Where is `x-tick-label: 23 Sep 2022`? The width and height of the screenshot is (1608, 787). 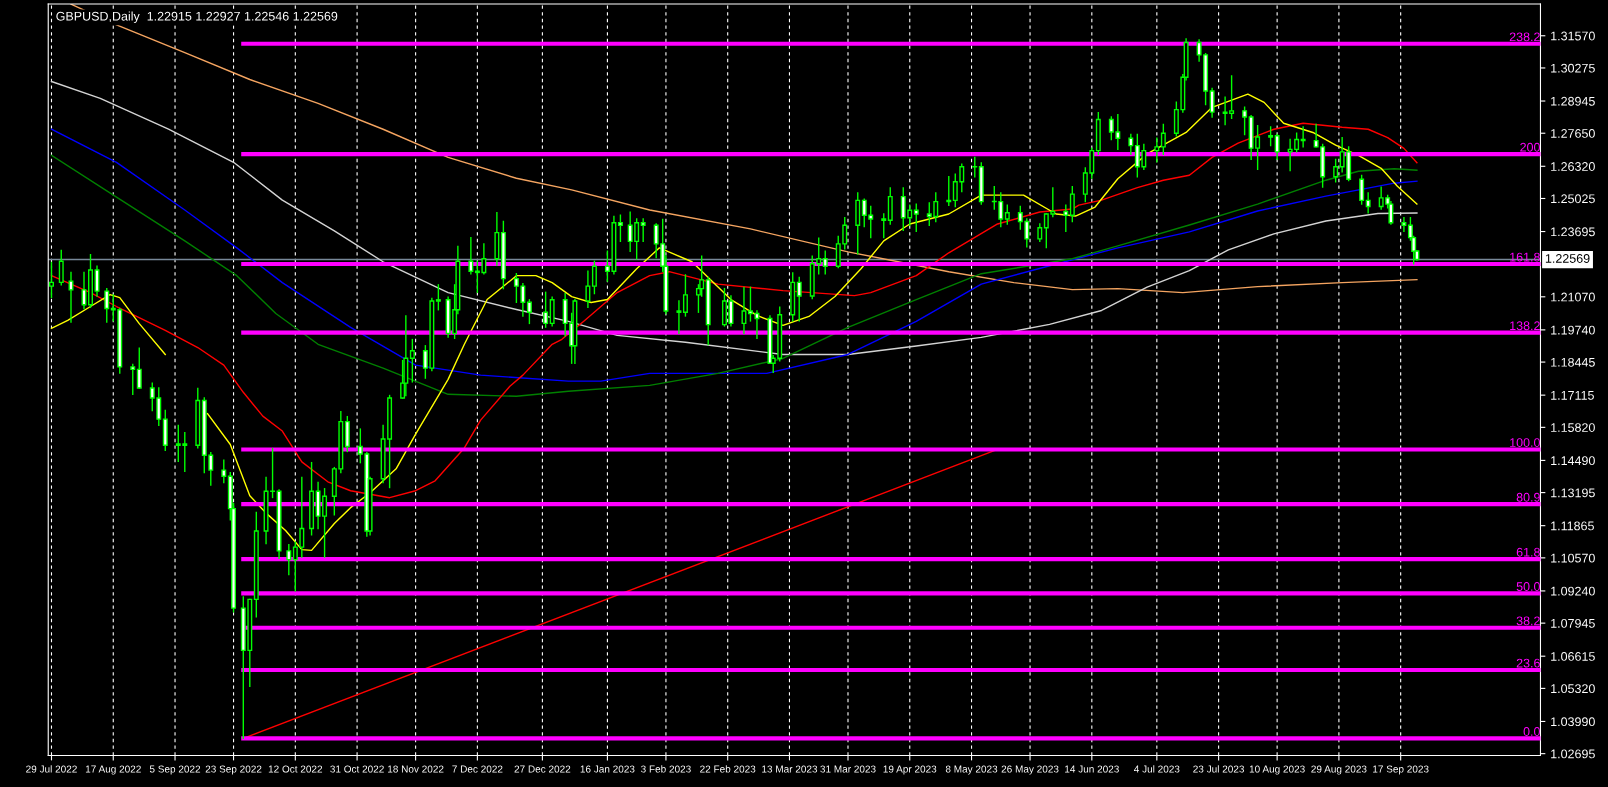
x-tick-label: 23 Sep 2022 is located at coordinates (233, 770).